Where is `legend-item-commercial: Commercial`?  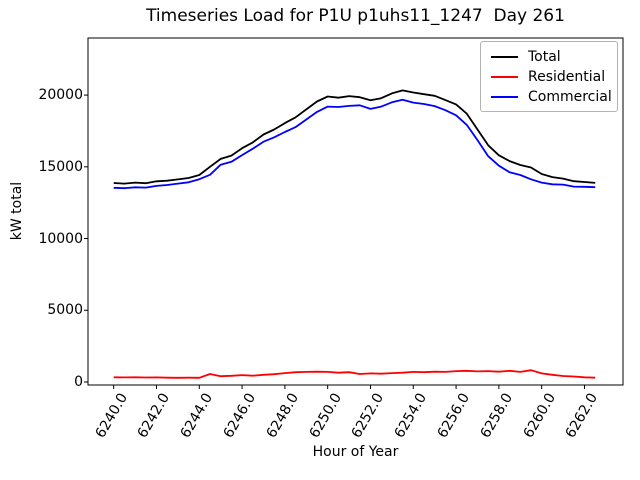
legend-item-commercial: Commercial is located at coordinates (549, 97).